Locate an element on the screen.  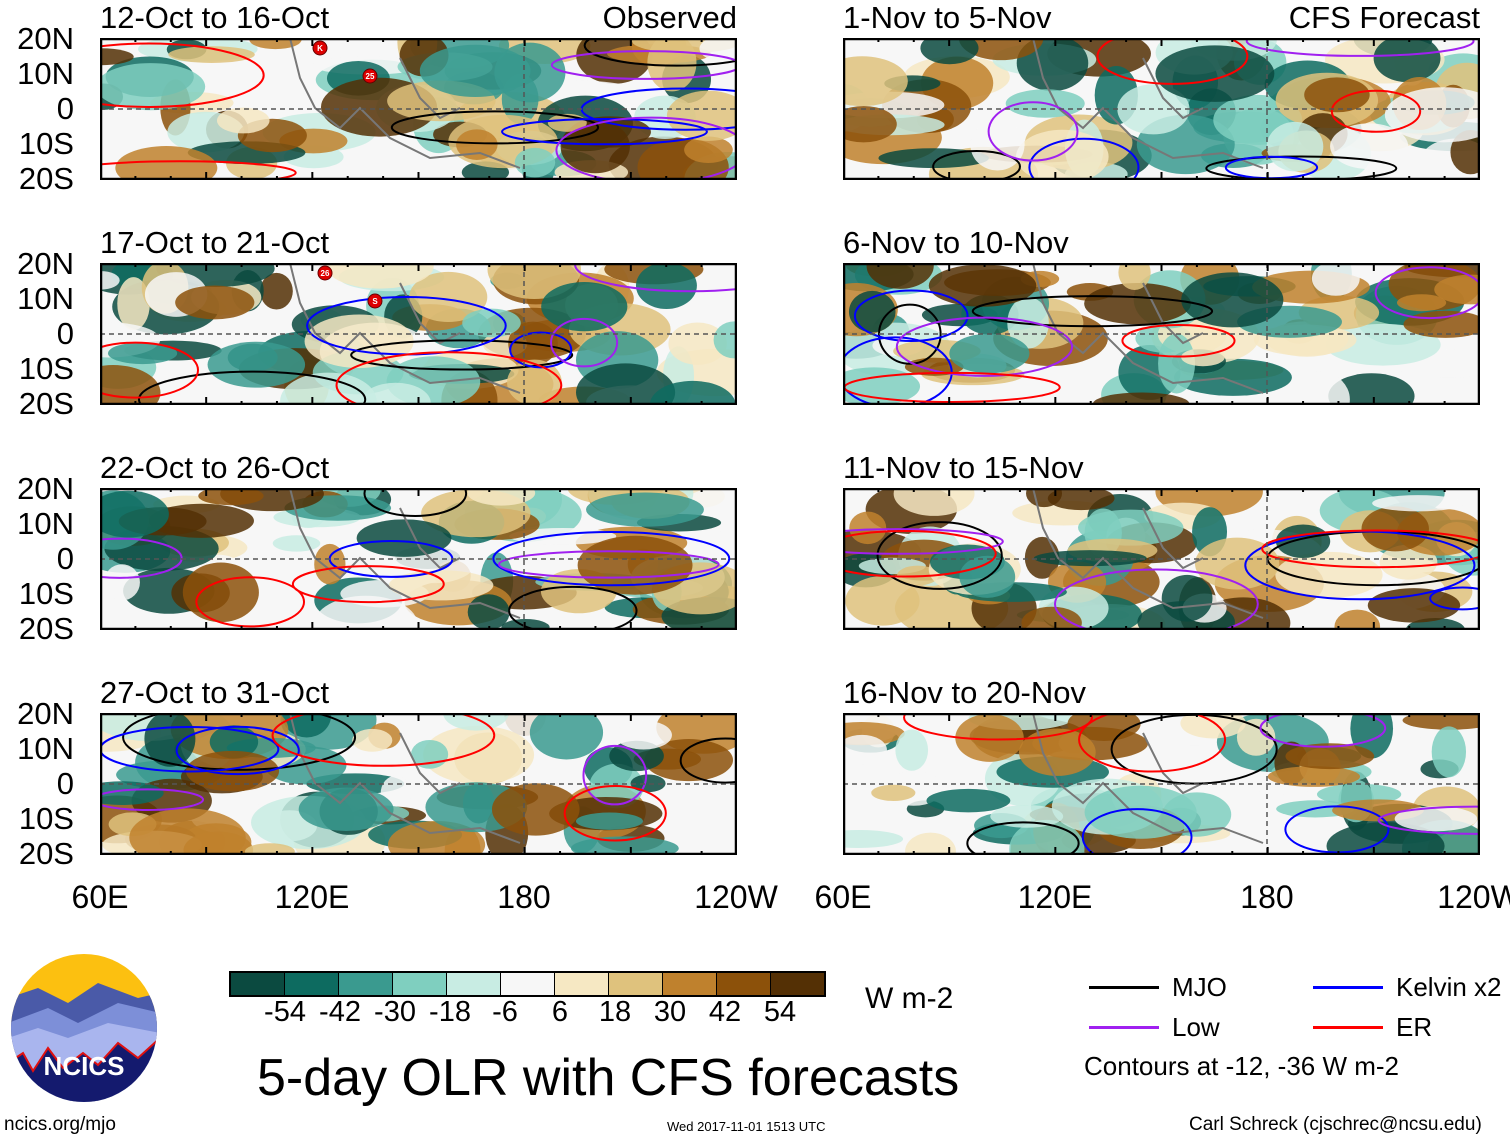
storm-label: S is located at coordinates (375, 301).